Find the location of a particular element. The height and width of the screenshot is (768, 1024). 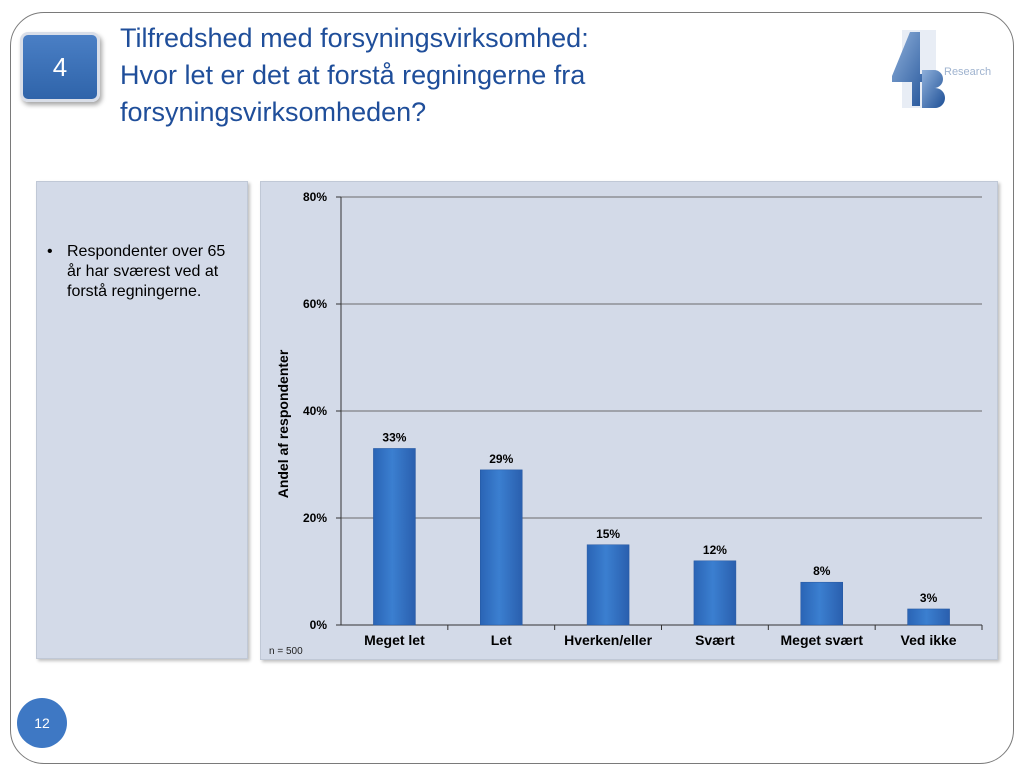

x-tick-label: Meget let is located at coordinates (394, 640).